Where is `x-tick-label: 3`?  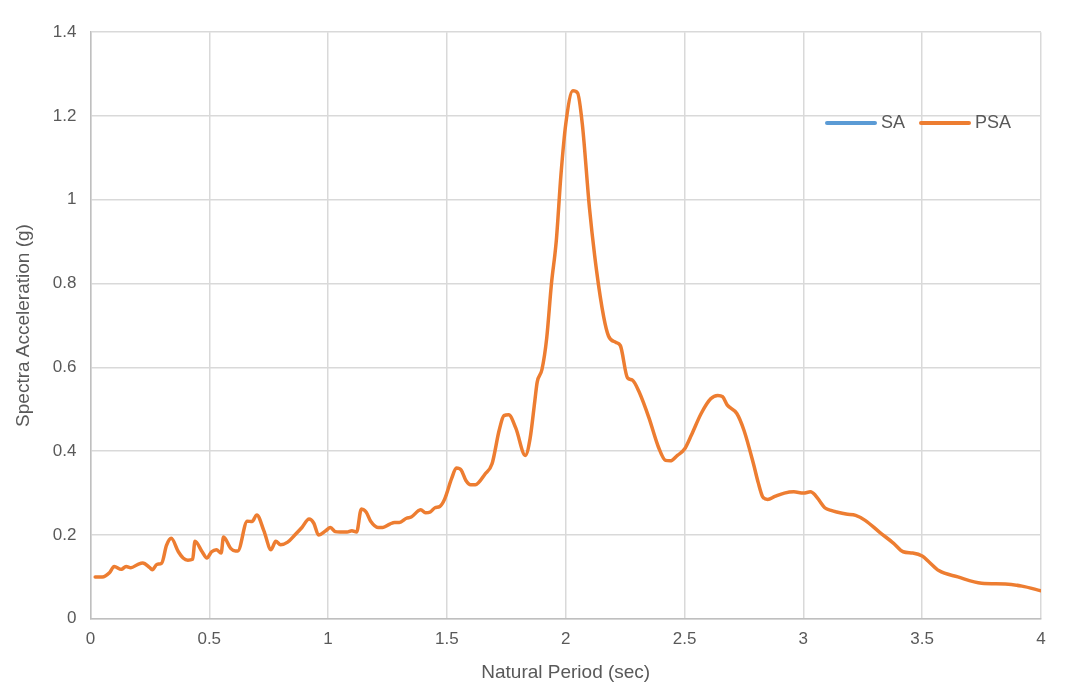 x-tick-label: 3 is located at coordinates (803, 638).